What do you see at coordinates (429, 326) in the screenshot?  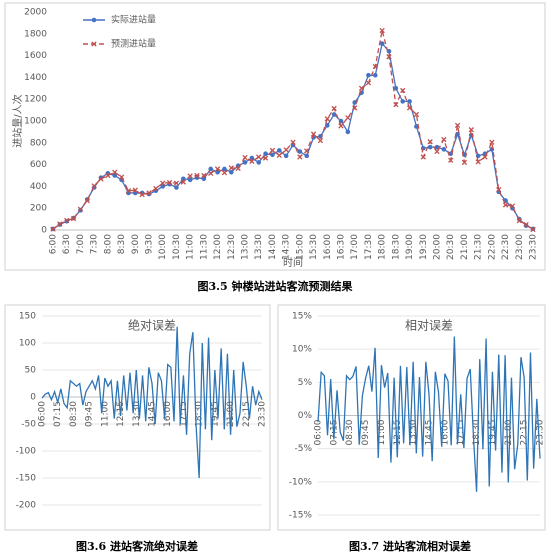 I see `chart-title: 相对误差` at bounding box center [429, 326].